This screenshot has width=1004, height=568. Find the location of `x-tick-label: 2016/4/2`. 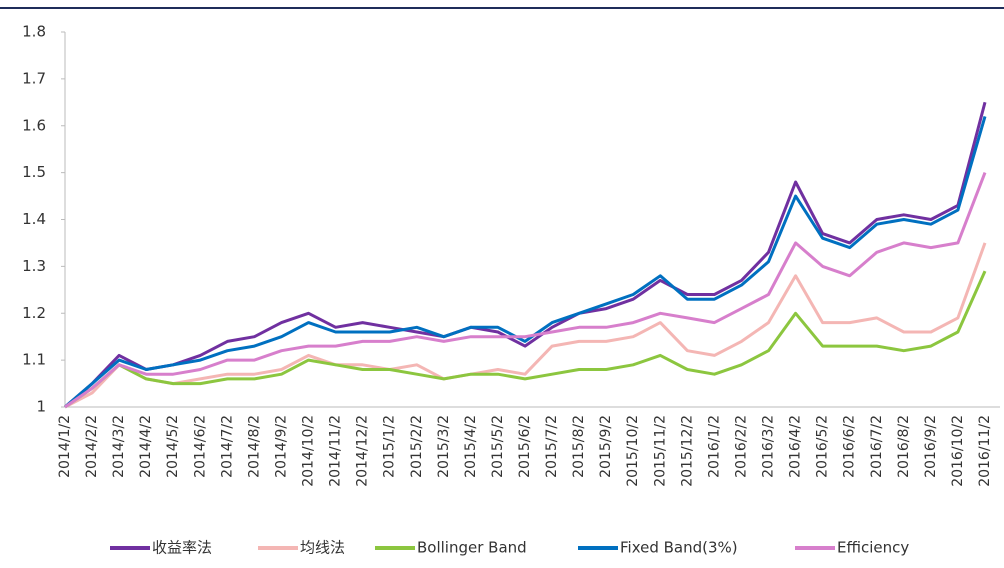

x-tick-label: 2016/4/2 is located at coordinates (796, 446).